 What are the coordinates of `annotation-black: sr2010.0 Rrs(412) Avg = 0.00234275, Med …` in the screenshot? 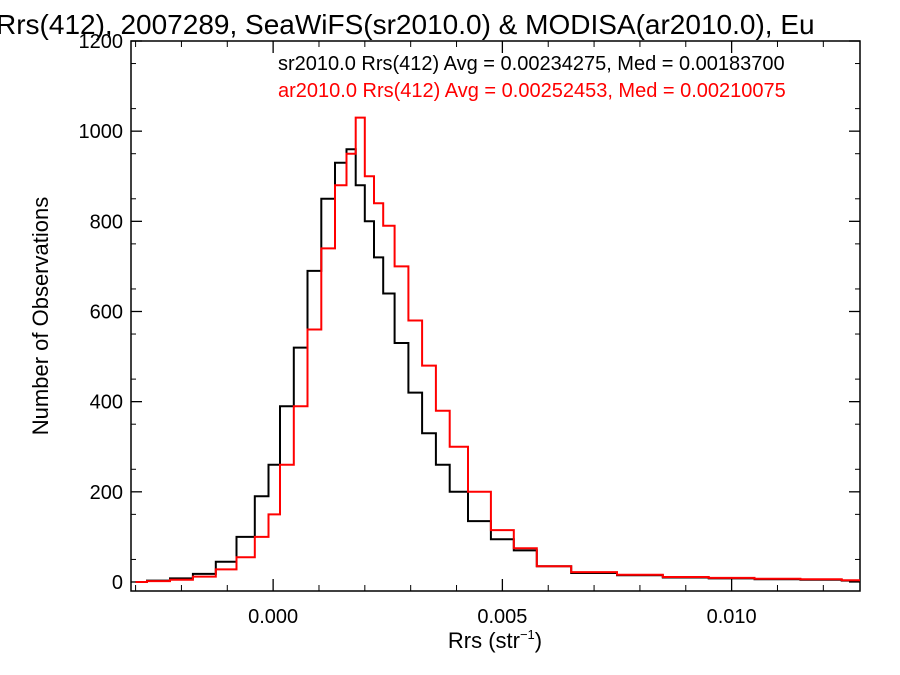 It's located at (531, 64).